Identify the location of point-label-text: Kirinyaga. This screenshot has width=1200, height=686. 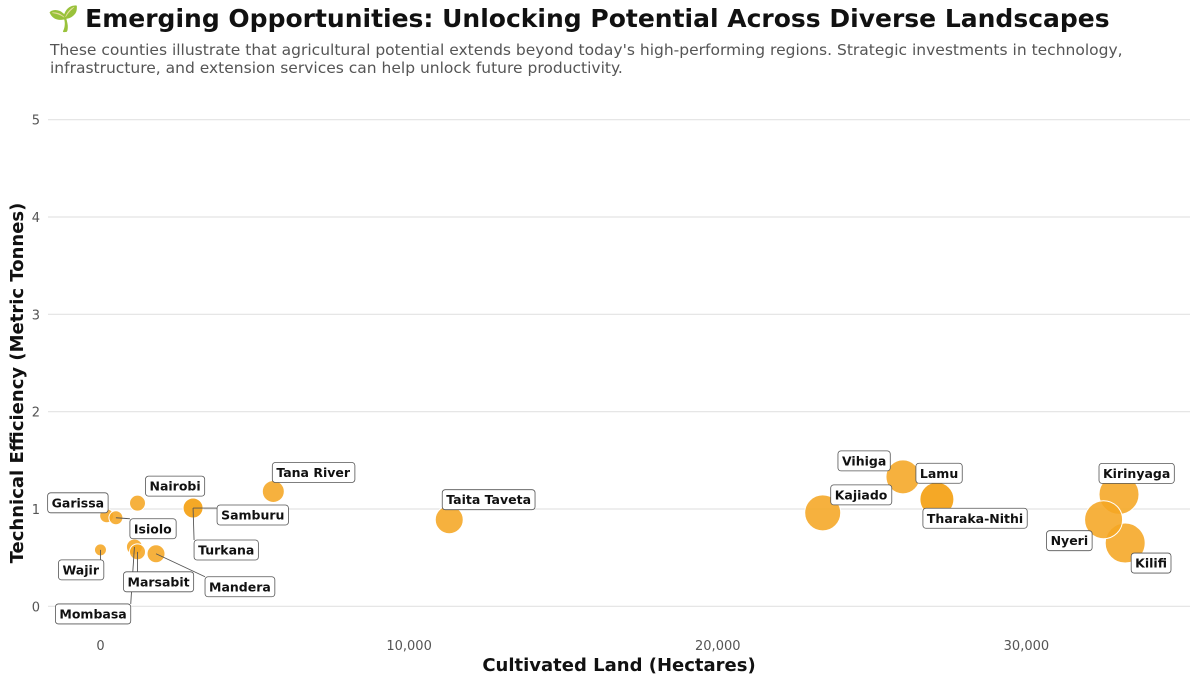
(1136, 473).